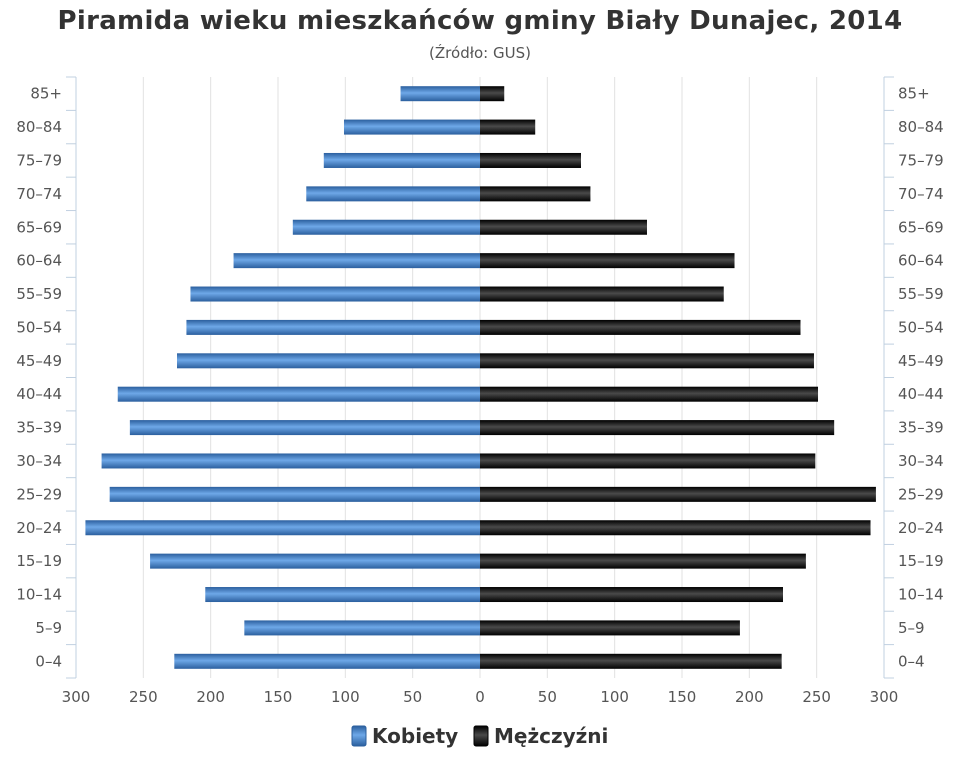 The height and width of the screenshot is (768, 960). What do you see at coordinates (415, 736) in the screenshot?
I see `legend-label-kobiety: Kobiety` at bounding box center [415, 736].